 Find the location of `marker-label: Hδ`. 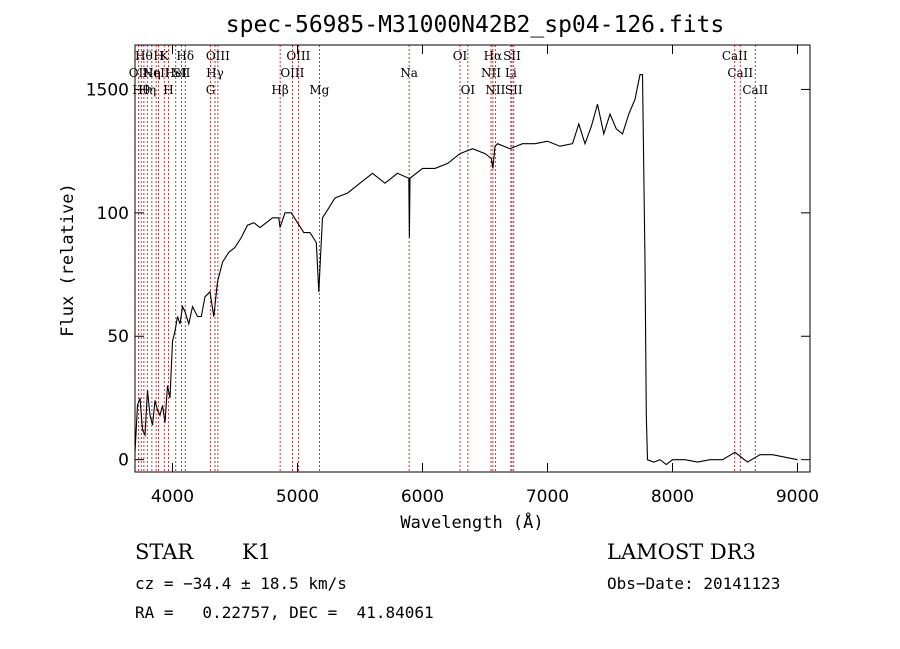

marker-label: Hδ is located at coordinates (185, 56).